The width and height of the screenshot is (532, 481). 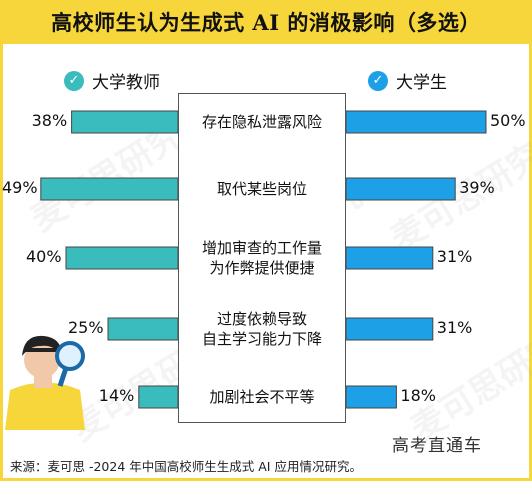 What do you see at coordinates (116, 395) in the screenshot?
I see `value-label-teacher: 14%` at bounding box center [116, 395].